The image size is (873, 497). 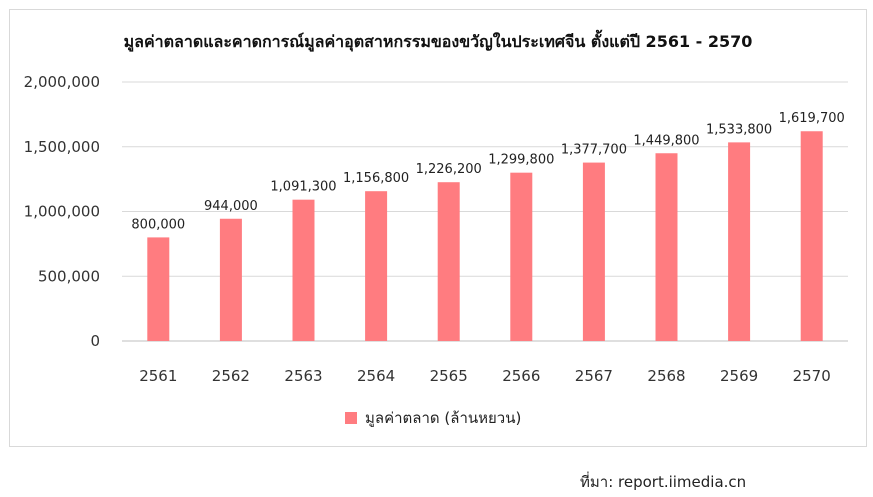 I want to click on y-tick-label: 500,000, so click(x=69, y=276).